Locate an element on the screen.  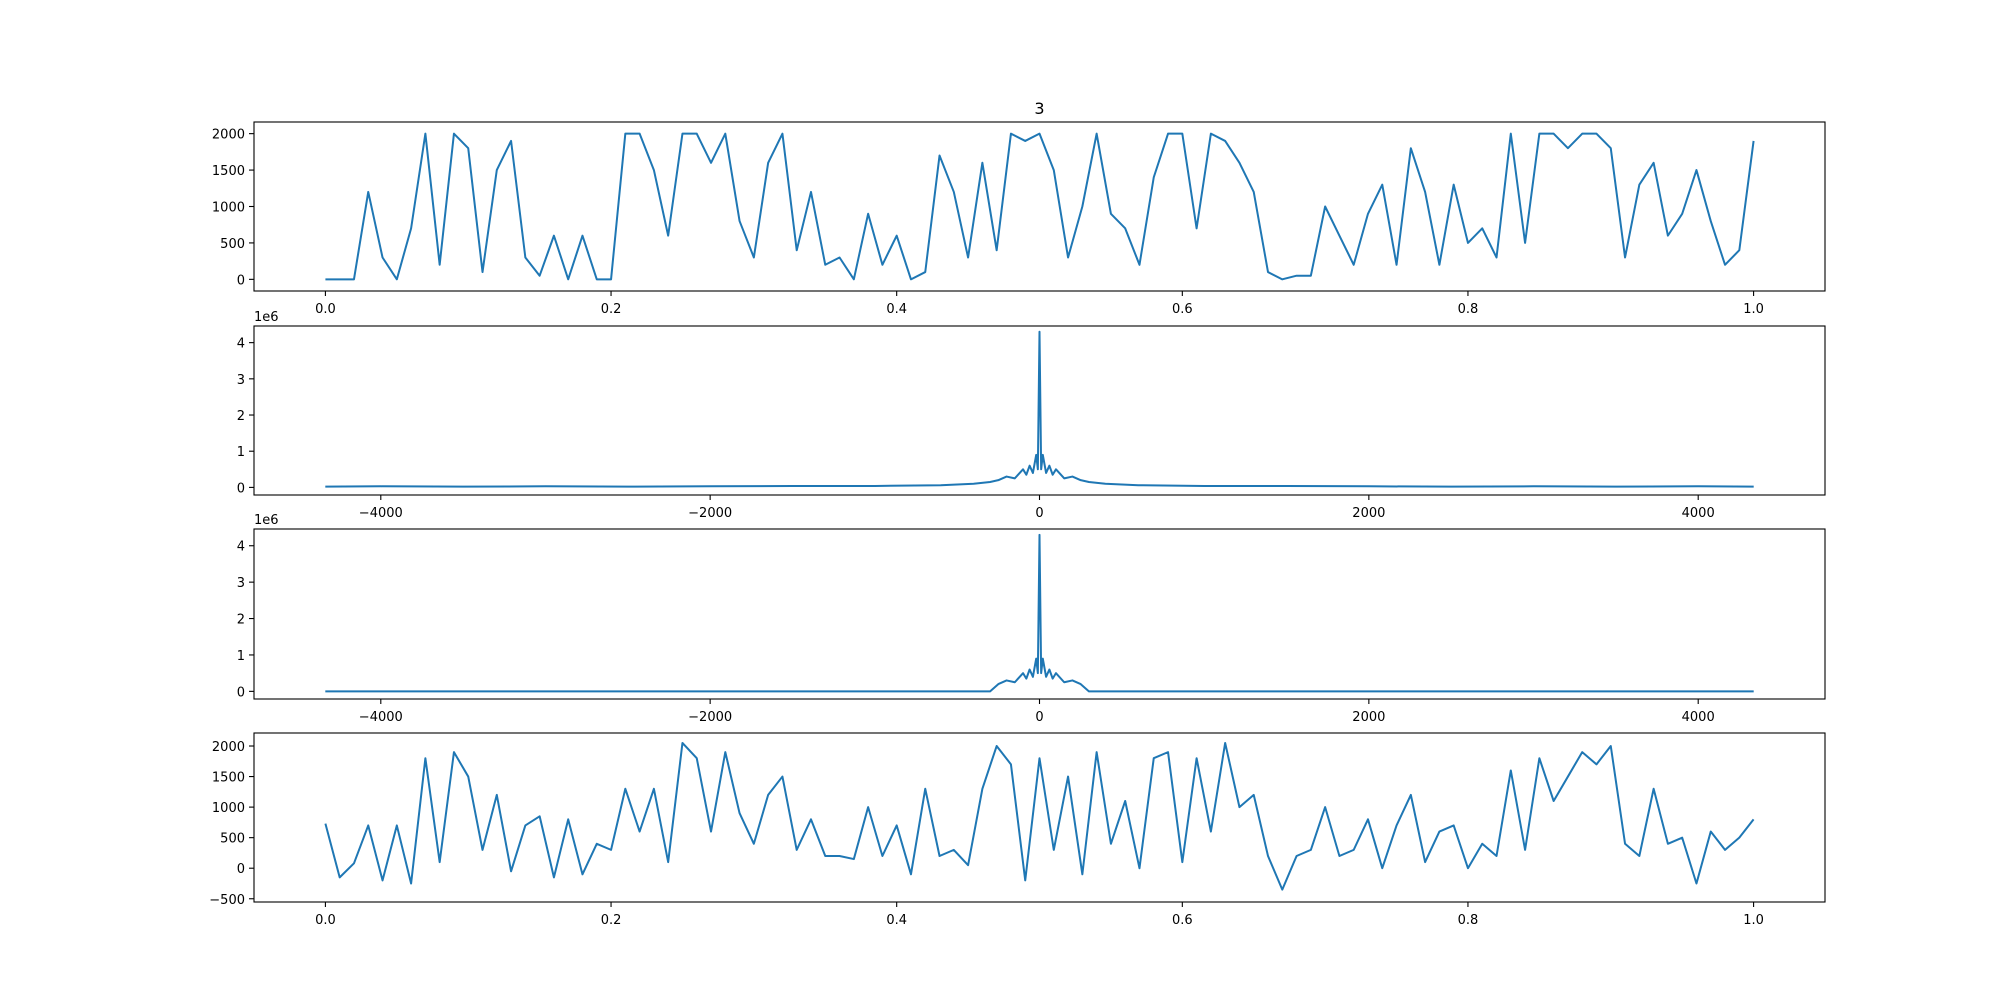
chart-title: 3 is located at coordinates (1039, 108).